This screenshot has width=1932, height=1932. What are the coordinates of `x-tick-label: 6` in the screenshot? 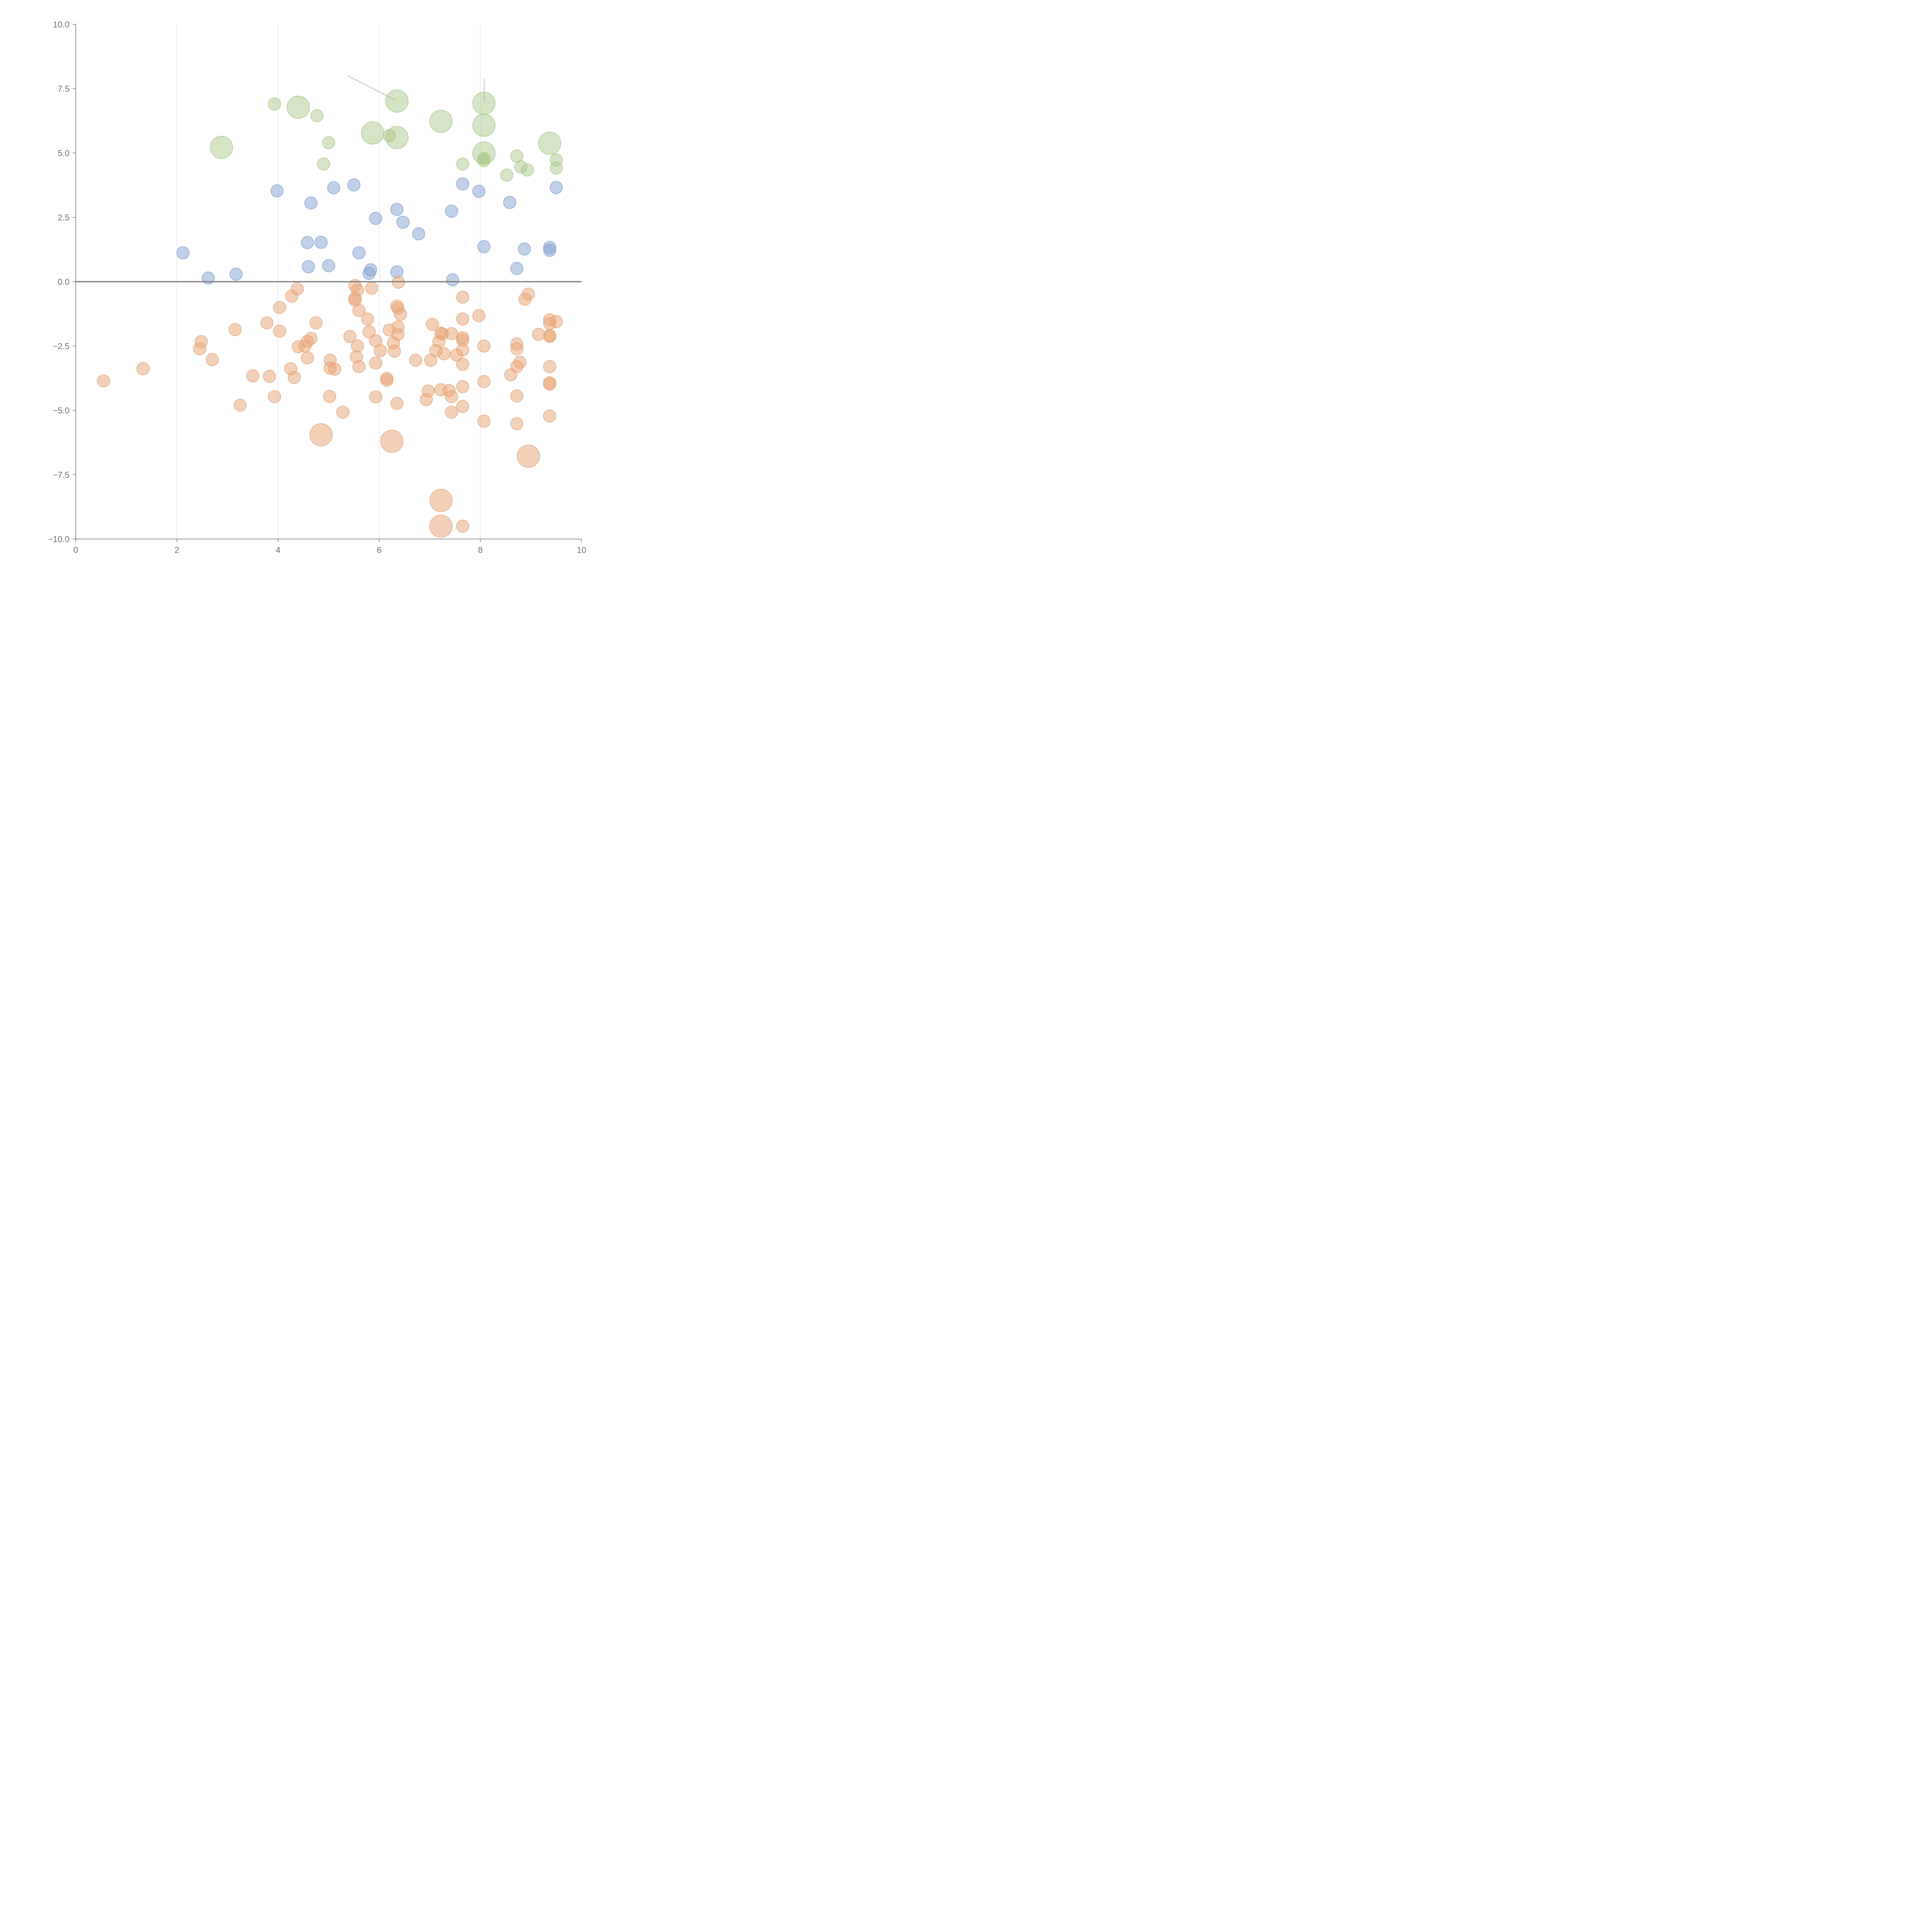 It's located at (379, 550).